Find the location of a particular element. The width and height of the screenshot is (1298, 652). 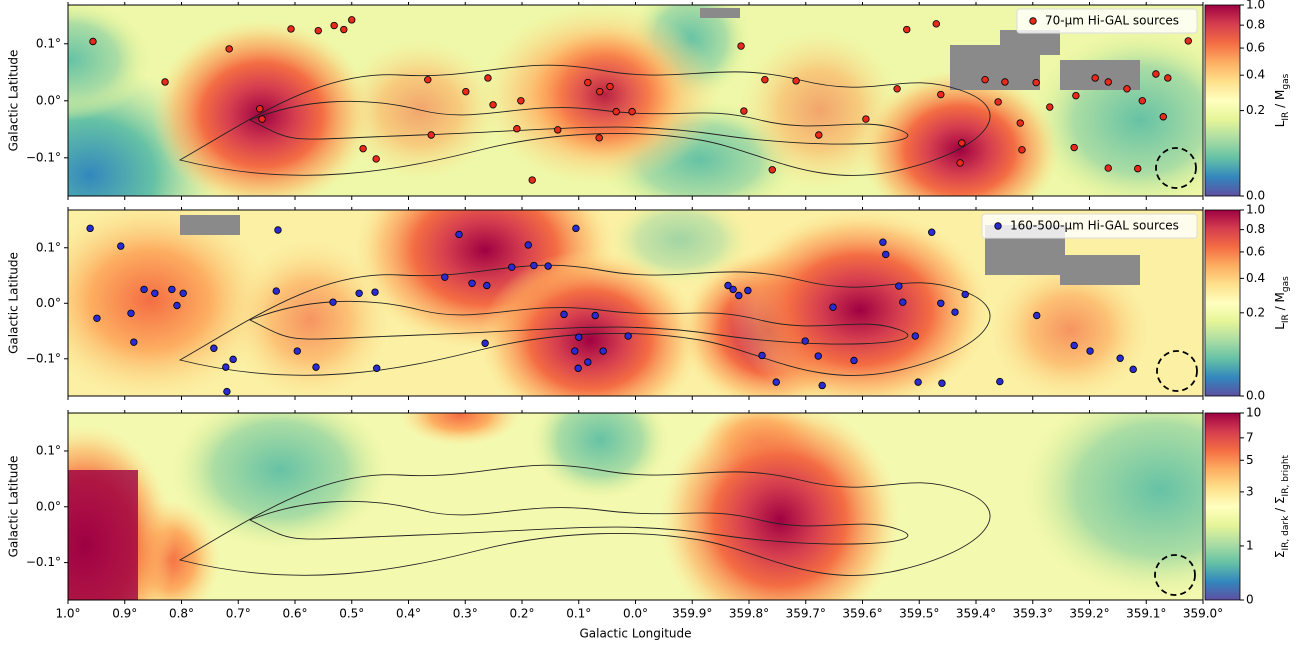

legend-box is located at coordinates (1107, 21).